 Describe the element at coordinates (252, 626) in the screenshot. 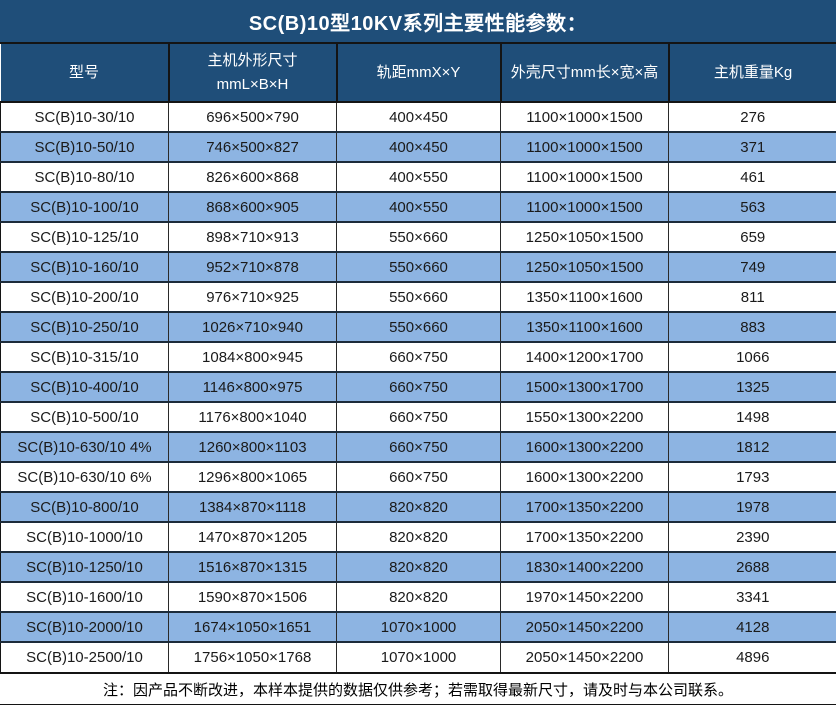

I see `cell: 1674×1050×1651` at that location.